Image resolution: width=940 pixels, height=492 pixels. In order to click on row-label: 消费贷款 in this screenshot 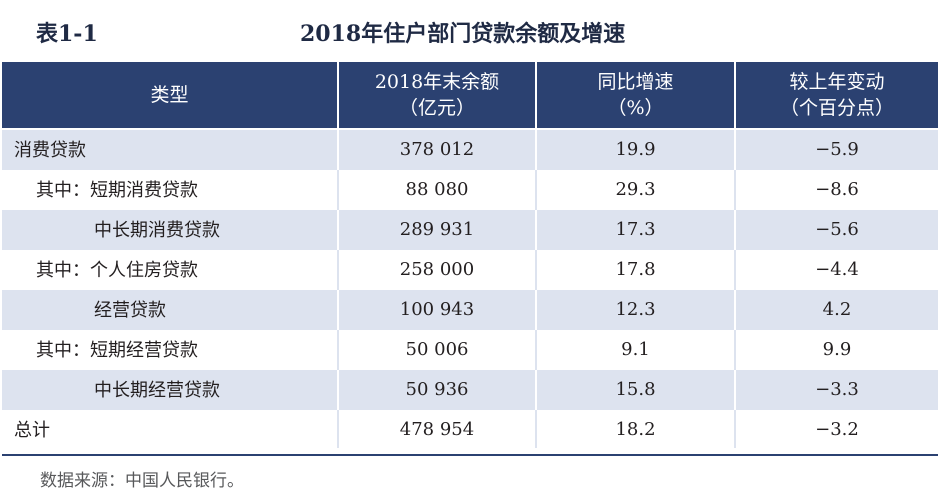, I will do `click(170, 148)`.